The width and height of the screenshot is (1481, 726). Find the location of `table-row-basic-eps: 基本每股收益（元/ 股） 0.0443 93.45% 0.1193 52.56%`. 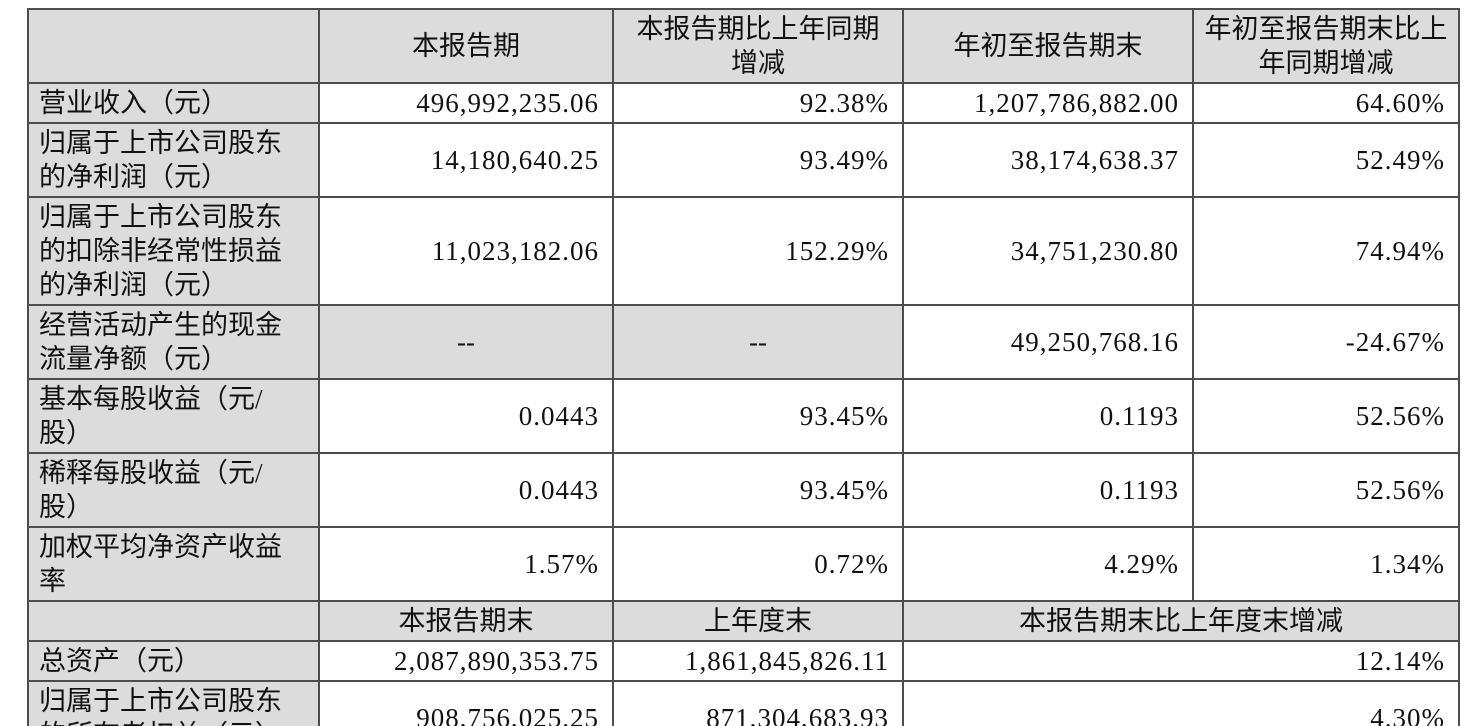

table-row-basic-eps: 基本每股收益（元/ 股） 0.0443 93.45% 0.1193 52.56% is located at coordinates (743, 416).